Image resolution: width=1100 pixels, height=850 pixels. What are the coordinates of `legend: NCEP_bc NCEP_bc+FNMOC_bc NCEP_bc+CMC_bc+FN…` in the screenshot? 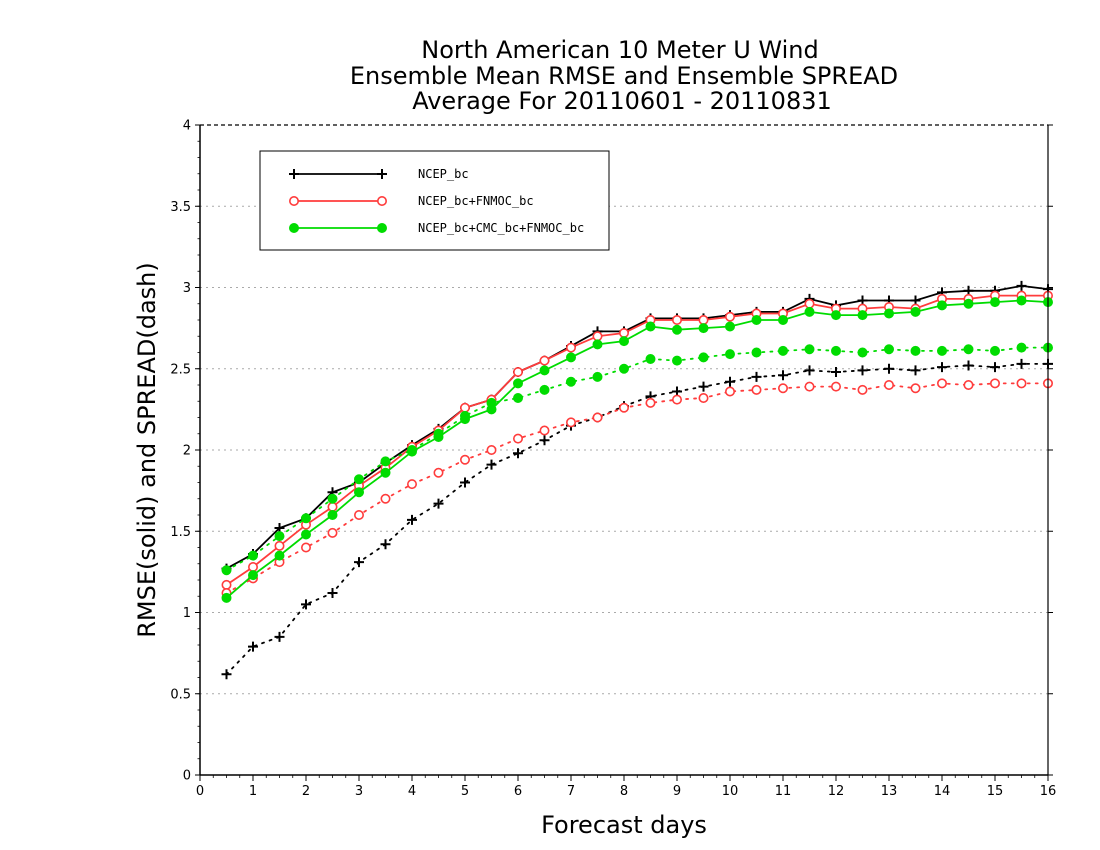 It's located at (434, 200).